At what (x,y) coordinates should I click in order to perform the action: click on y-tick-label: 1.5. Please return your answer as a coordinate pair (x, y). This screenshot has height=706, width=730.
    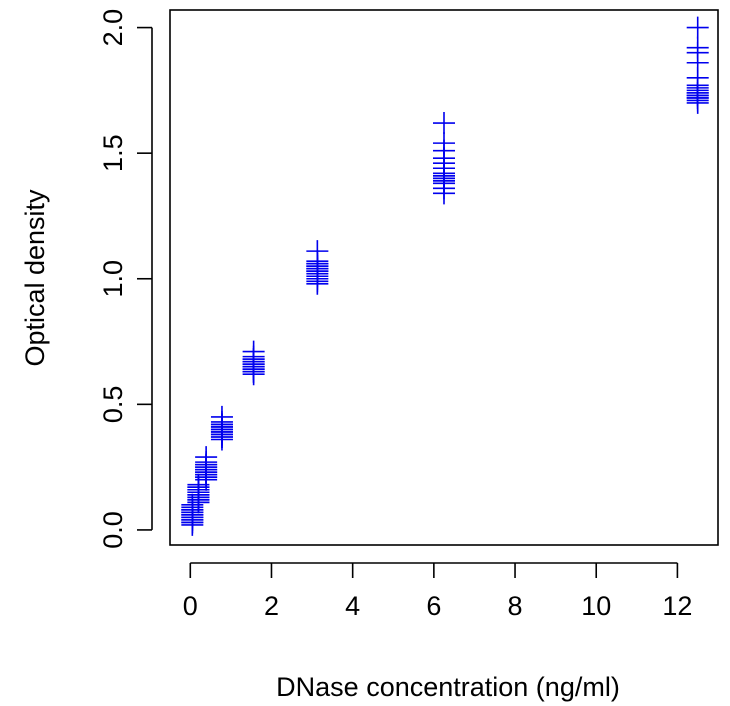
    Looking at the image, I should click on (113, 153).